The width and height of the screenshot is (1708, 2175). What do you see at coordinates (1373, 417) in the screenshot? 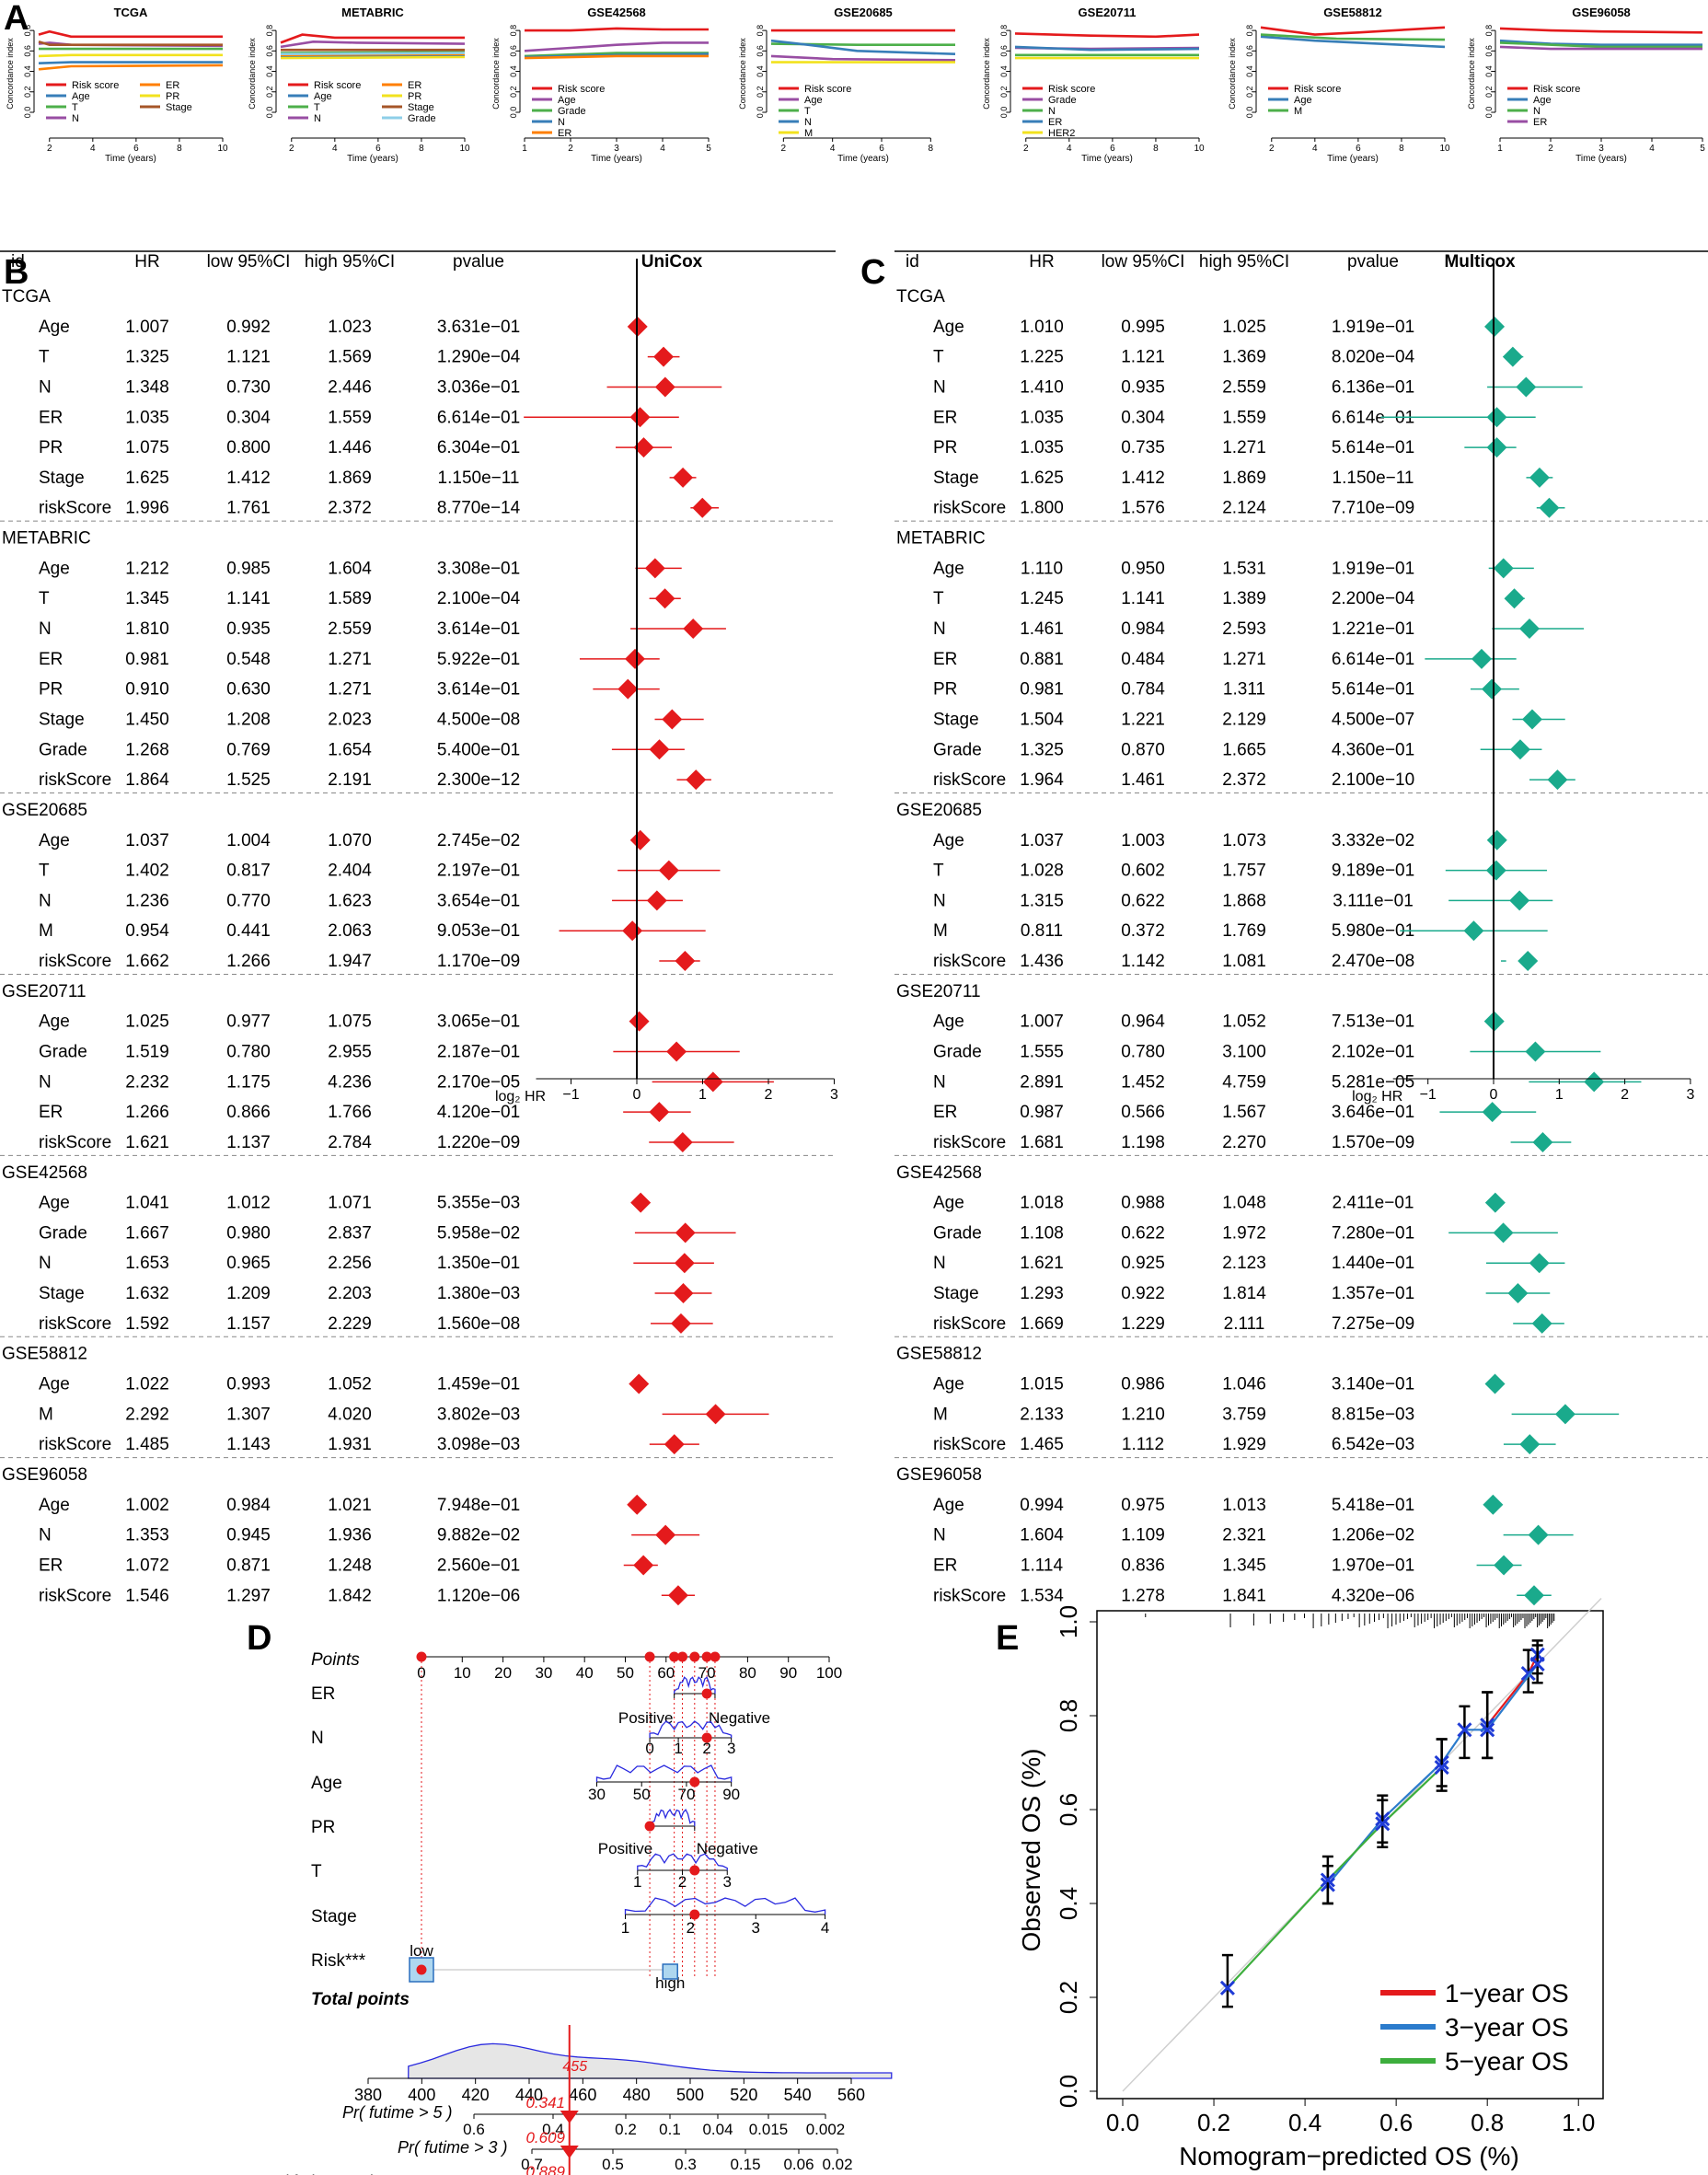
I see `forest-row-value: 6.614e−01` at bounding box center [1373, 417].